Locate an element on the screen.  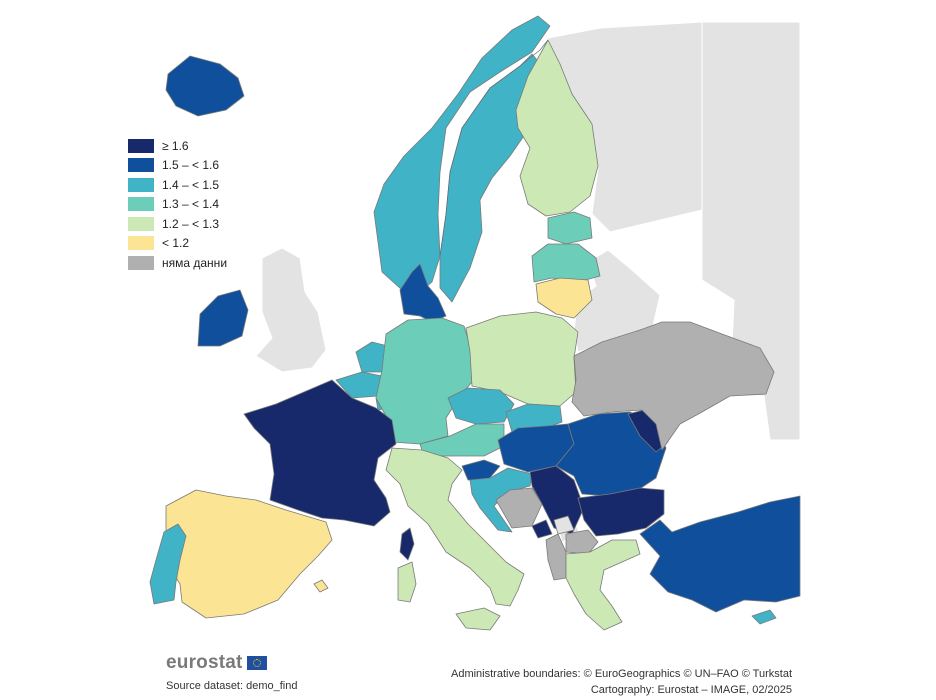
legend-label: ≥ 1.6 is located at coordinates (175, 145).